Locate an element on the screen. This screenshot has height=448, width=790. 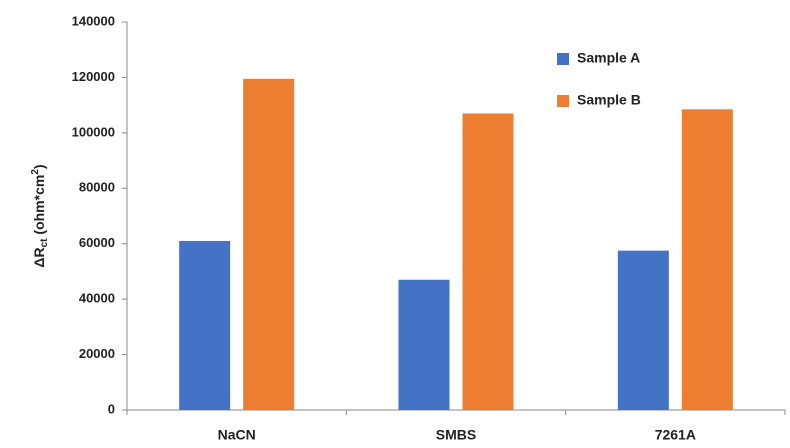
y-label-sup: 2 is located at coordinates (35, 172).